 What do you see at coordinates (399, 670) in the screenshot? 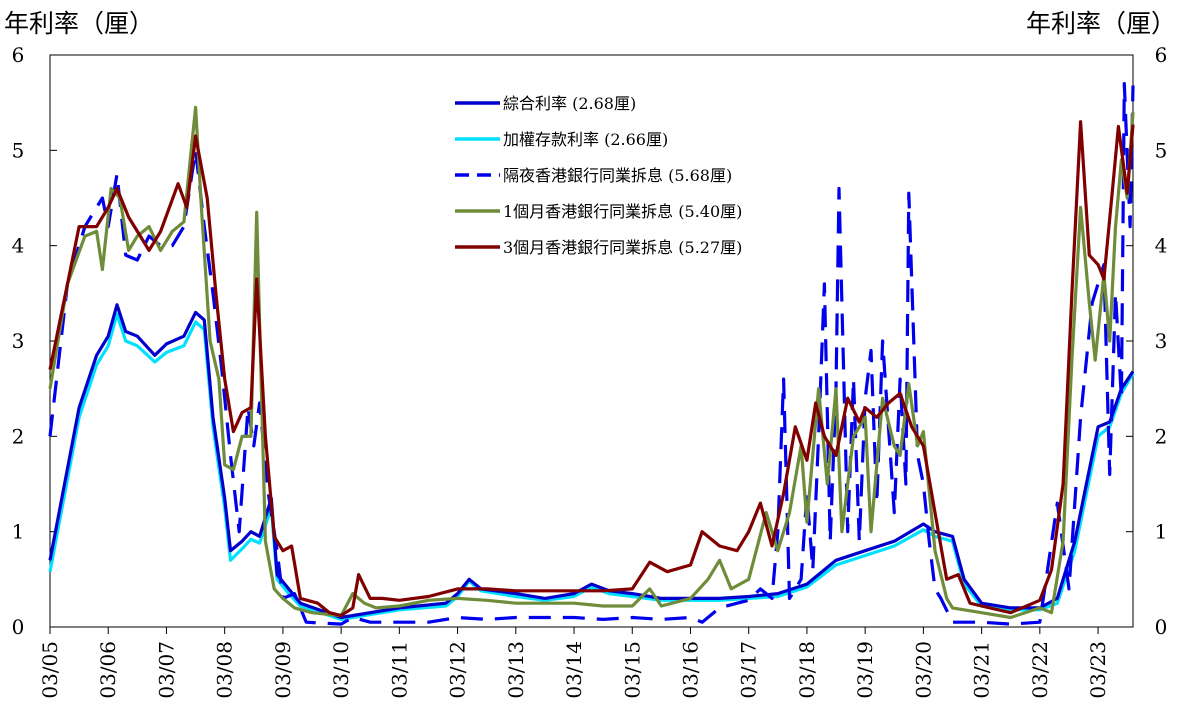
I see `x-tick-label-6: 03/11` at bounding box center [399, 670].